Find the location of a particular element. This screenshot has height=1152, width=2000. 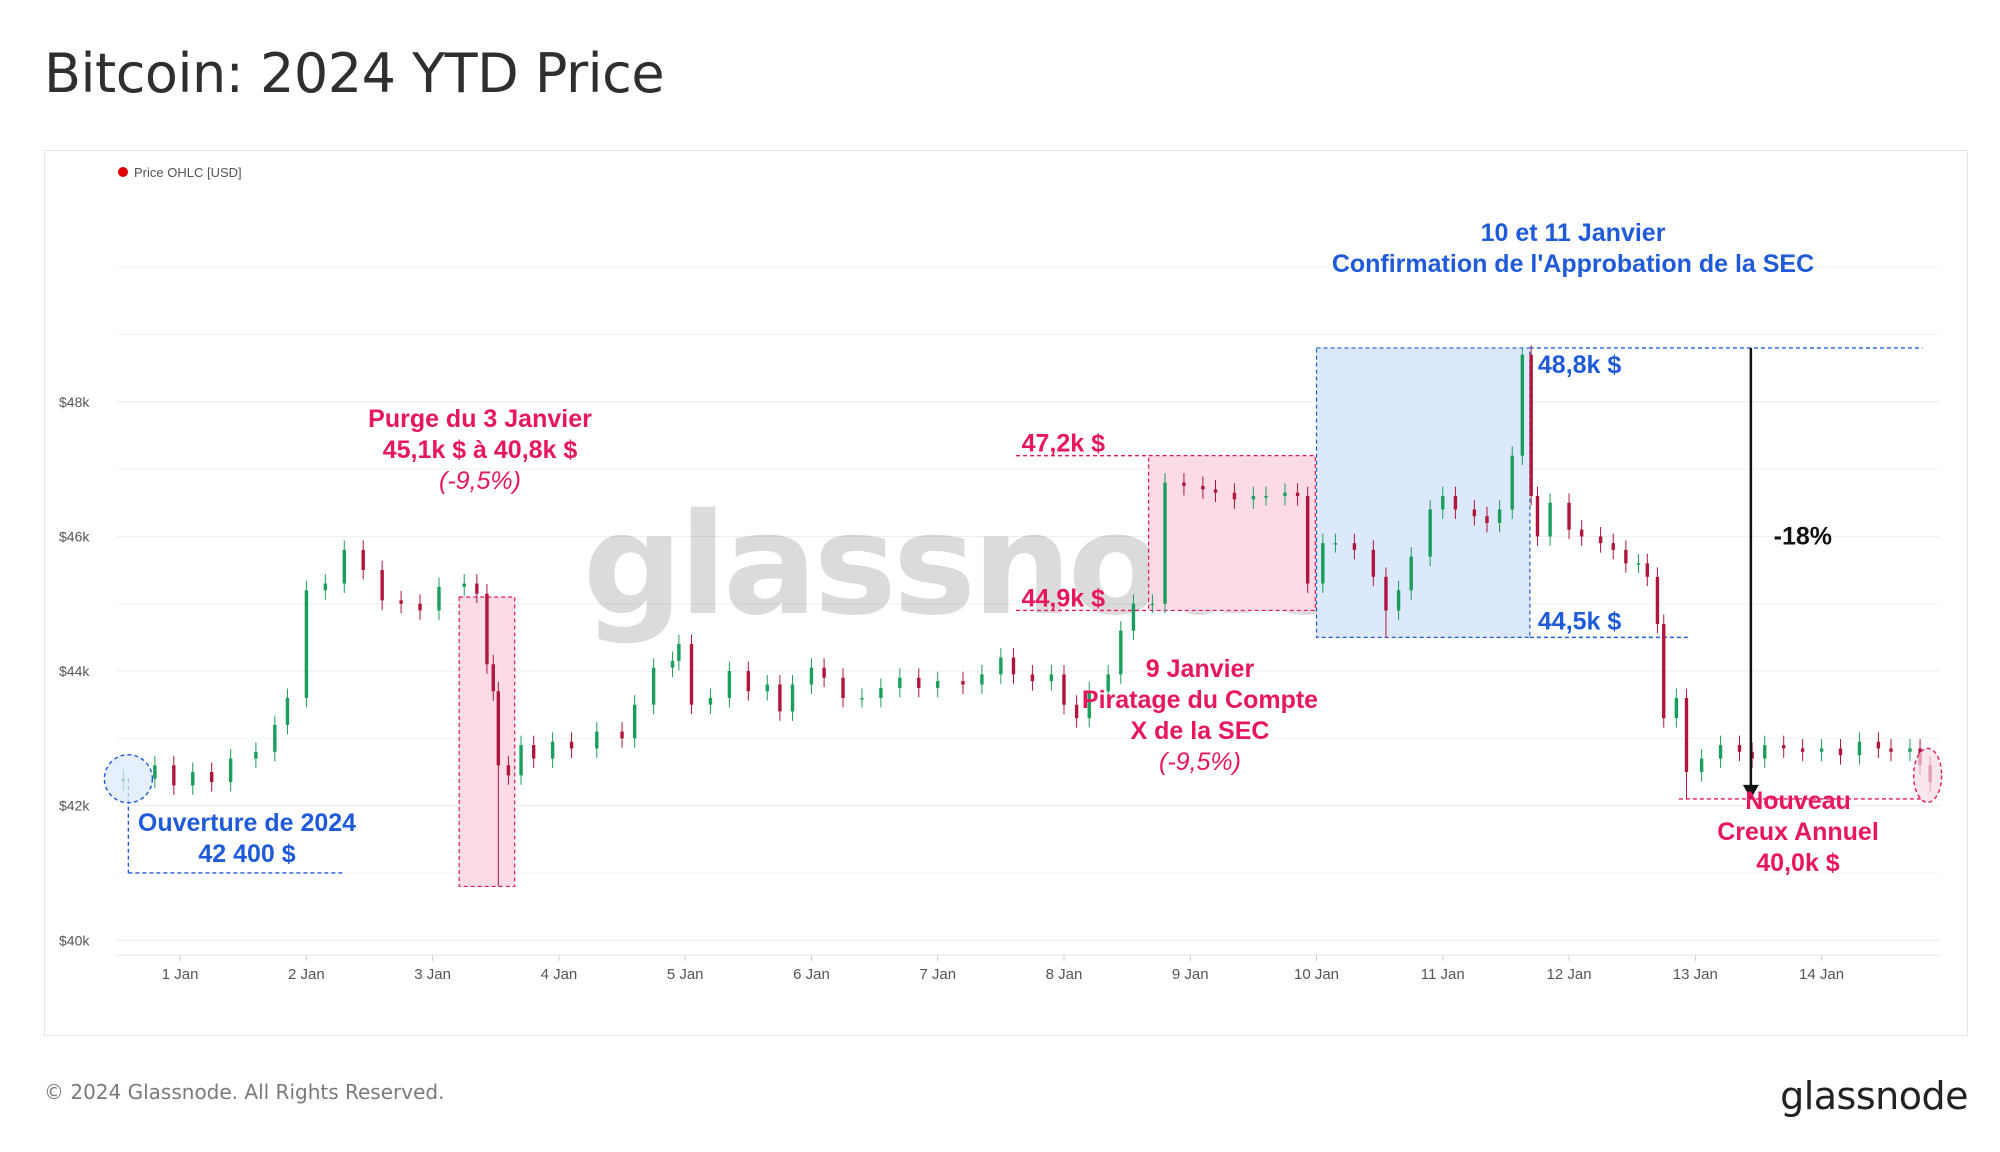

label-472: 47,2k $ is located at coordinates (1064, 444).